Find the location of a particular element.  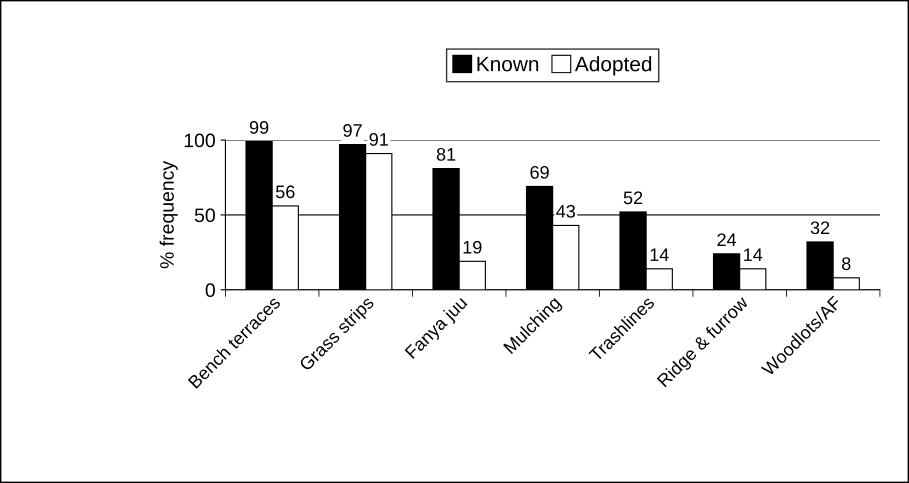

y-tick-label: 0 is located at coordinates (210, 290).